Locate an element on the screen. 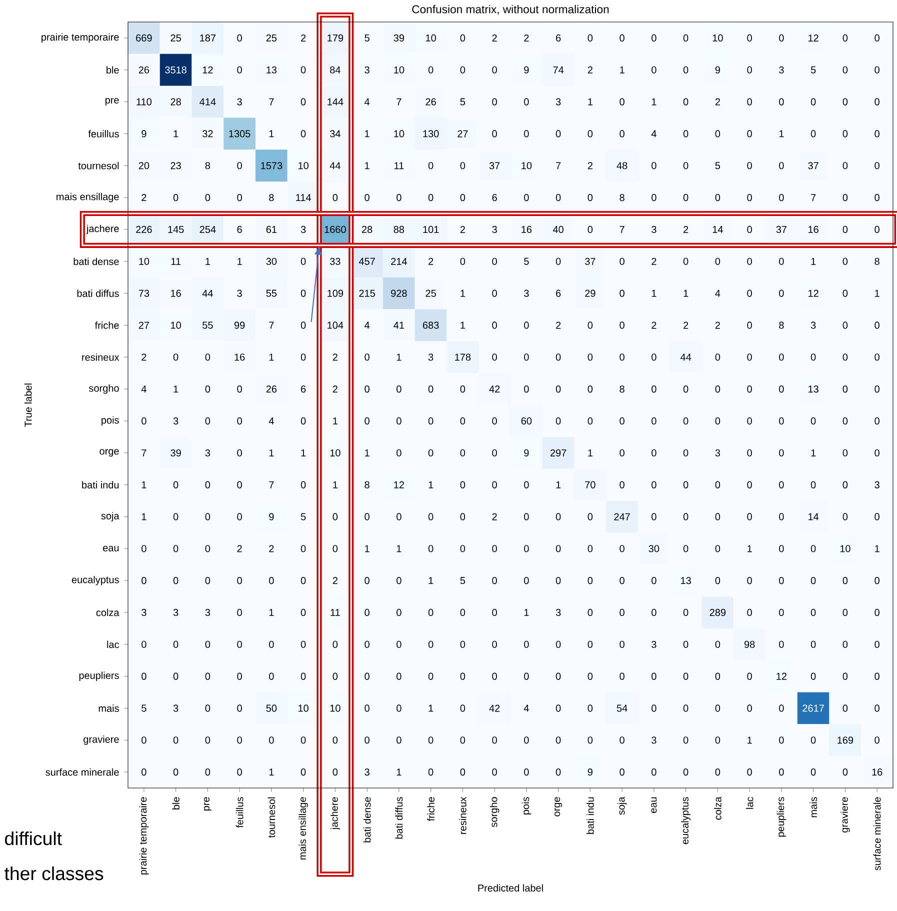 The width and height of the screenshot is (897, 911). y-tick-label: resineux is located at coordinates (101, 357).